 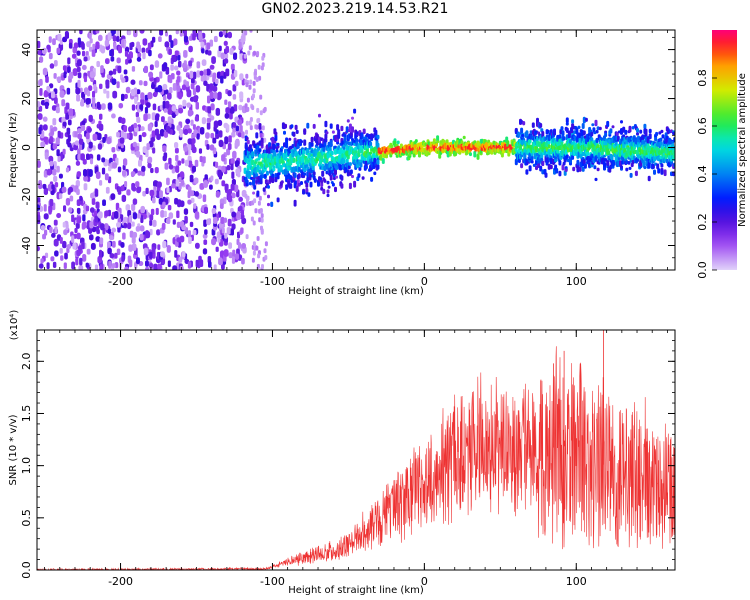 What do you see at coordinates (702, 222) in the screenshot?
I see `colorbar-tick-label: 0.2` at bounding box center [702, 222].